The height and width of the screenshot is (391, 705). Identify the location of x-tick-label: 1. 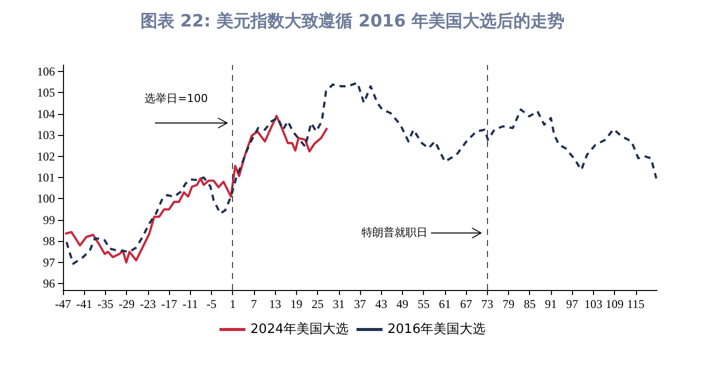
(233, 304).